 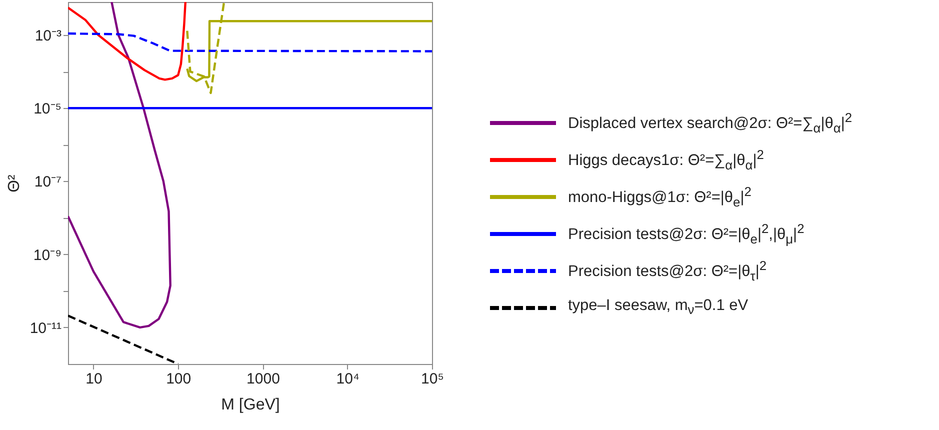 I want to click on x-tick-label: 10⁴, so click(x=348, y=379).